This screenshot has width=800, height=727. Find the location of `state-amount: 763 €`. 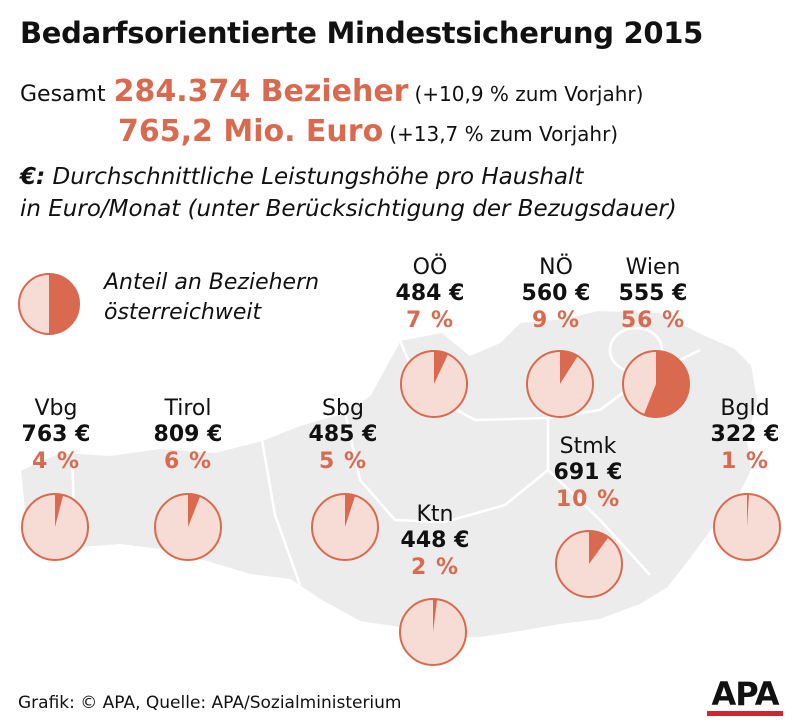

state-amount: 763 € is located at coordinates (56, 435).